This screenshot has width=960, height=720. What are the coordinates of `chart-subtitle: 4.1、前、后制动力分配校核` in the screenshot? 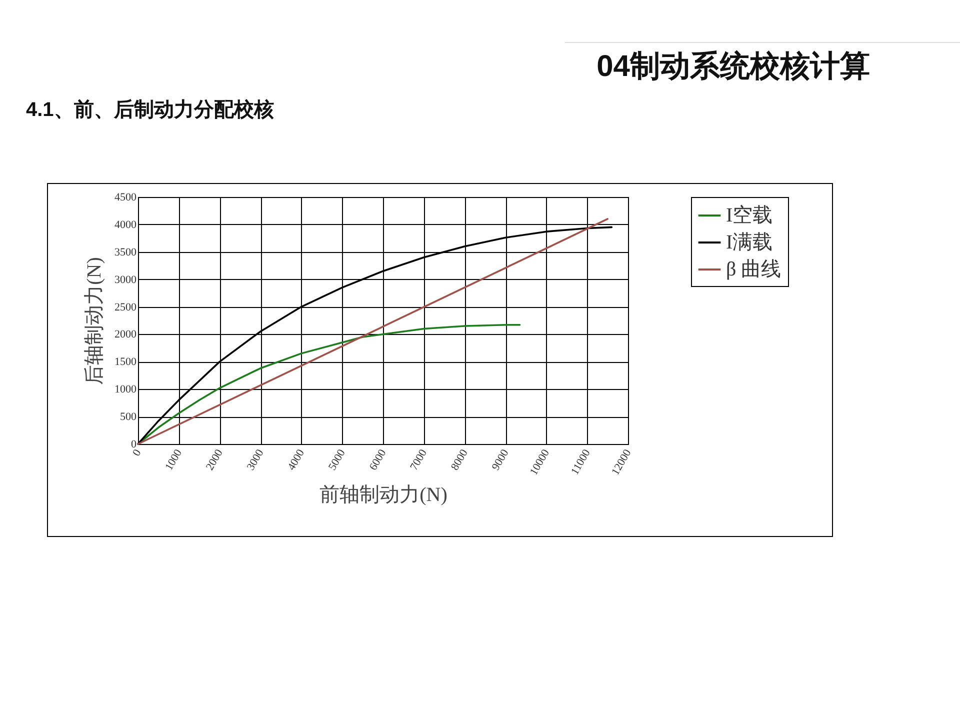 It's located at (150, 110).